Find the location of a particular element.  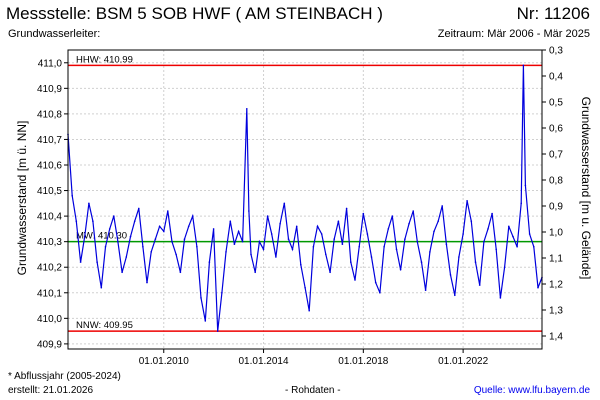

y-right-tick-label: 1,1 is located at coordinates (556, 259).